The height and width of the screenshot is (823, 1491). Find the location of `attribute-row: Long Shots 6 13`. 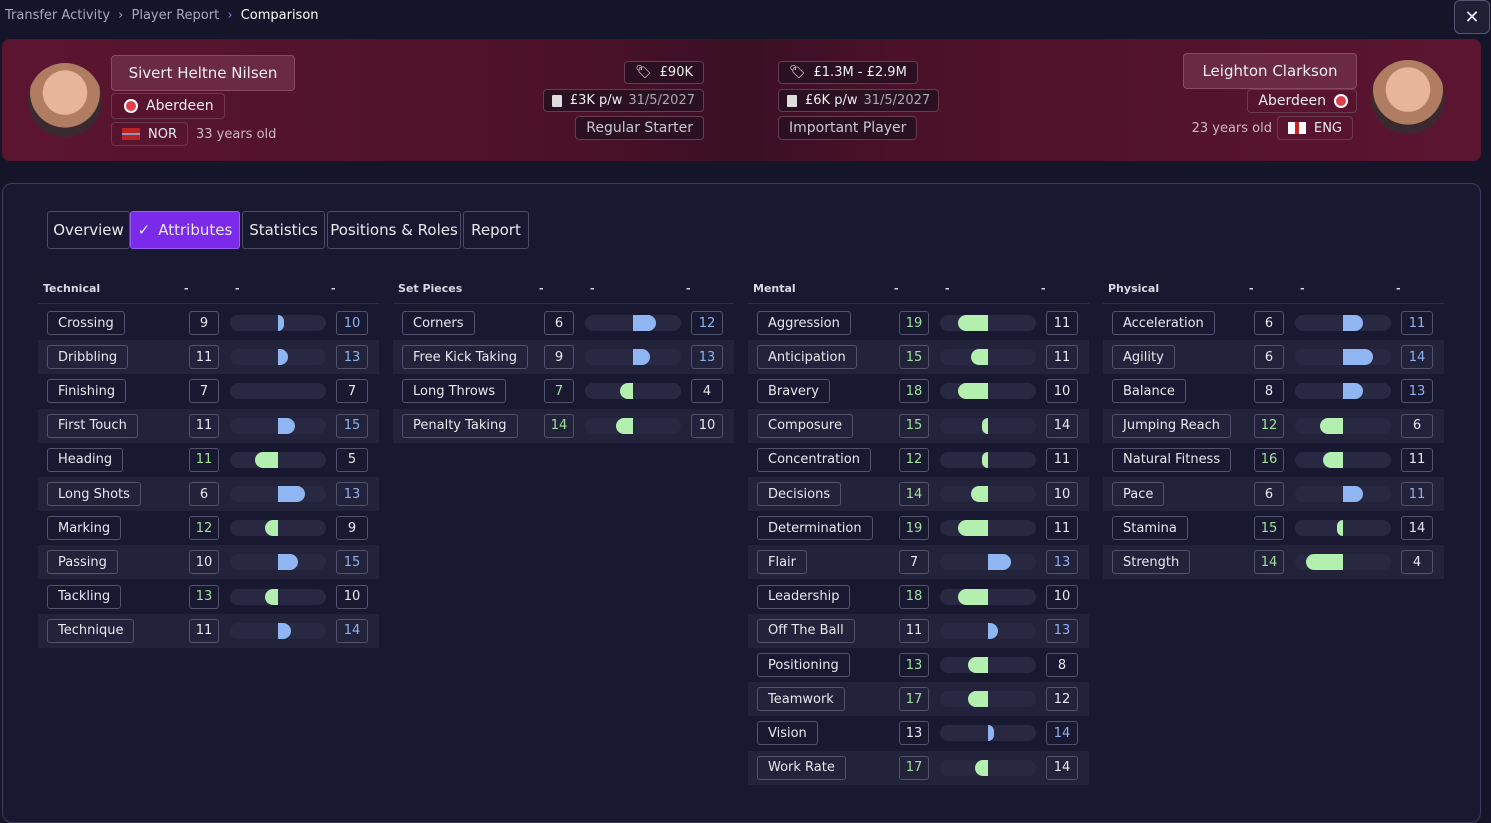

attribute-row: Long Shots 6 13 is located at coordinates (208, 494).